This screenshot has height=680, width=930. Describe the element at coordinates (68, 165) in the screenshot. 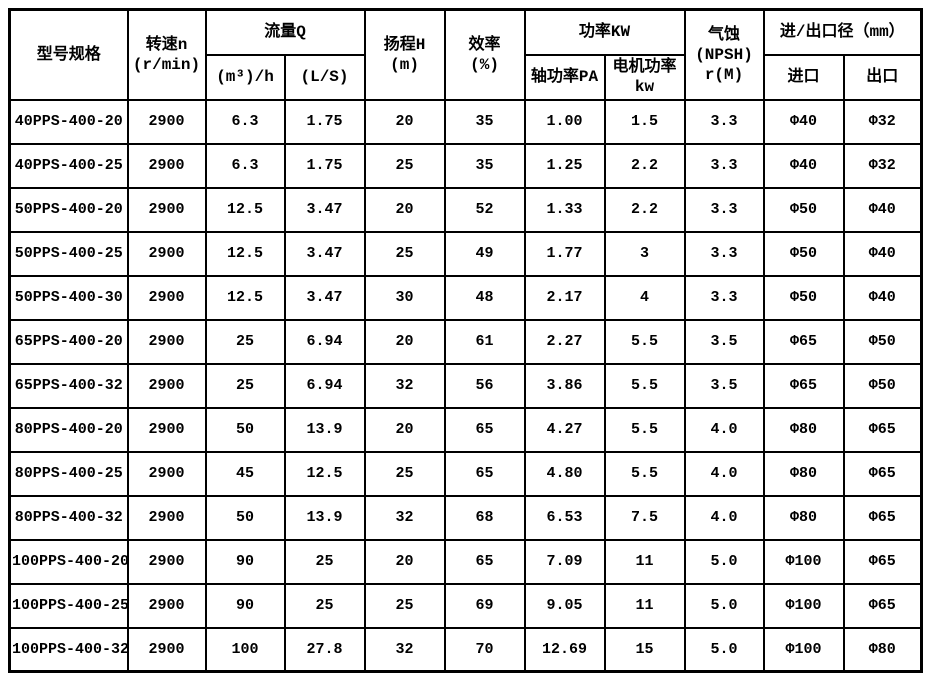

I see `cell-model: 40PPS-400-25` at that location.